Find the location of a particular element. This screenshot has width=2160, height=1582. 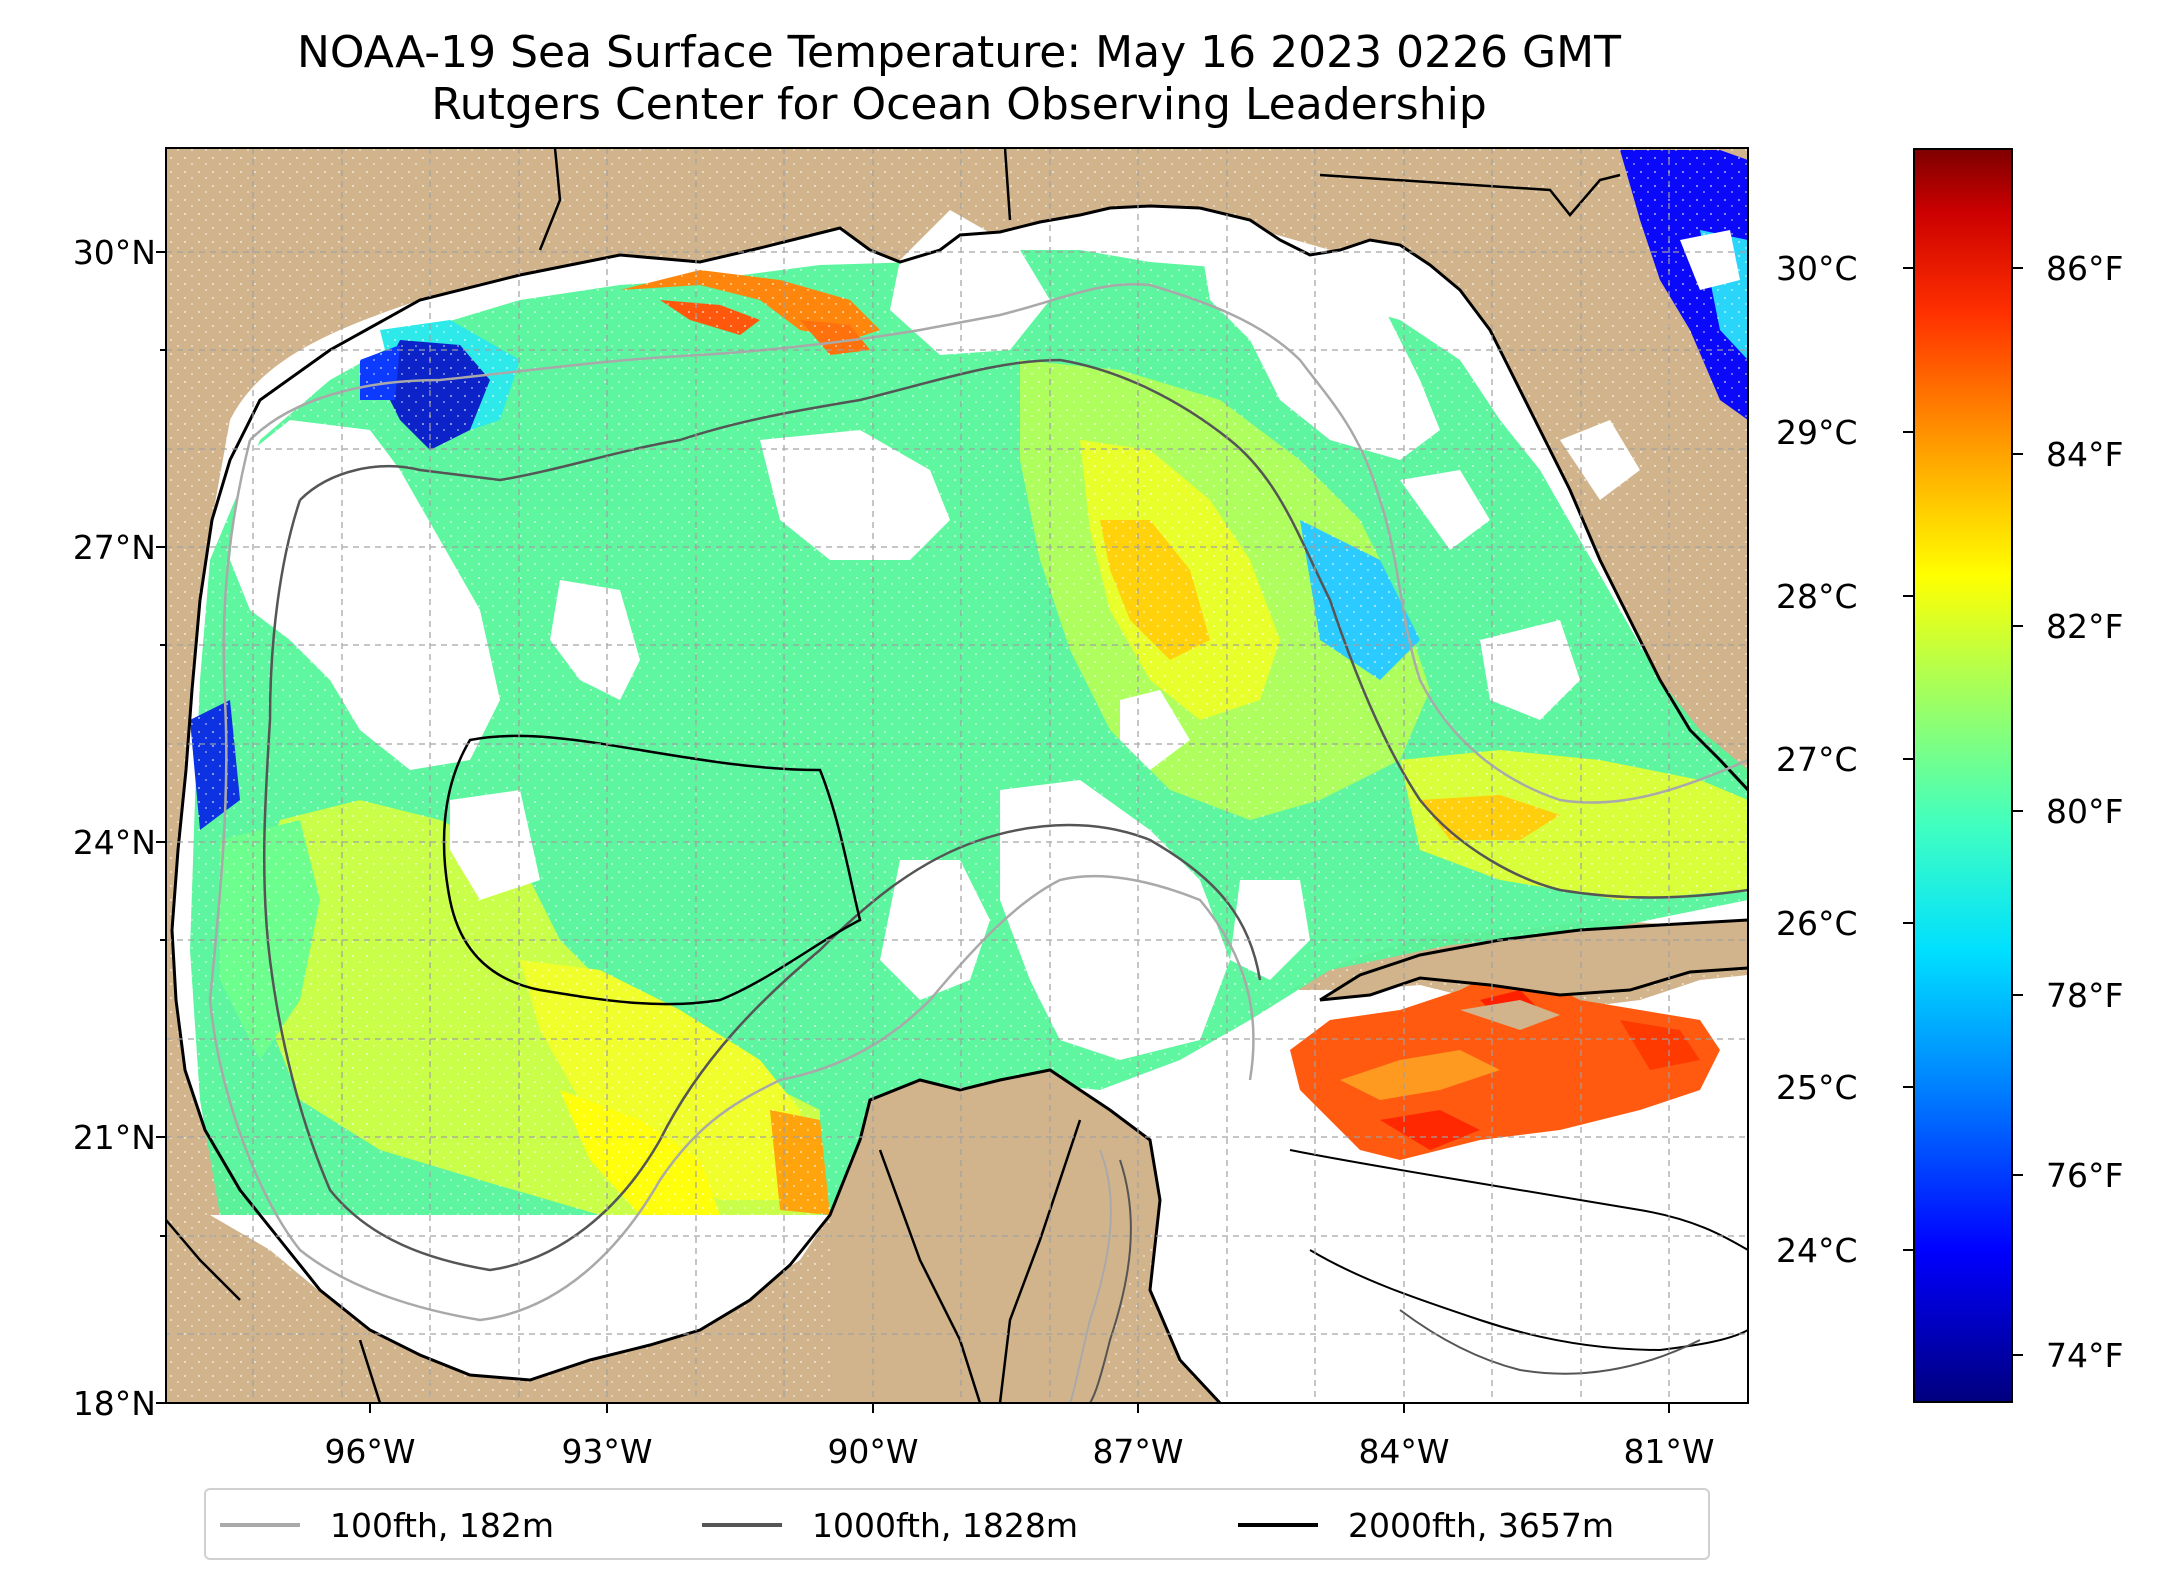

legend-item-100fth: 100fth, 182m is located at coordinates (387, 1525).